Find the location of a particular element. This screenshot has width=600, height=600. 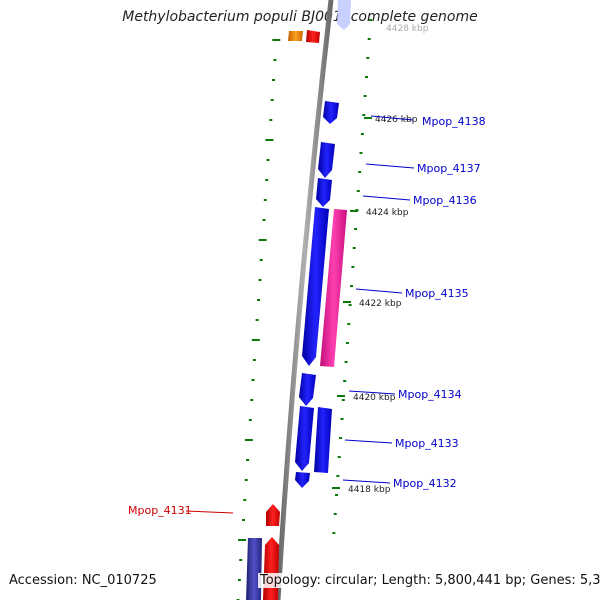

gene-red-bottom is located at coordinates (271, 568).